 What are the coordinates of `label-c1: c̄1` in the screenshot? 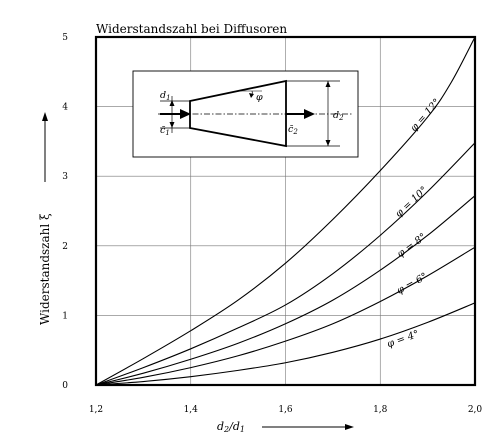 It's located at (165, 131).